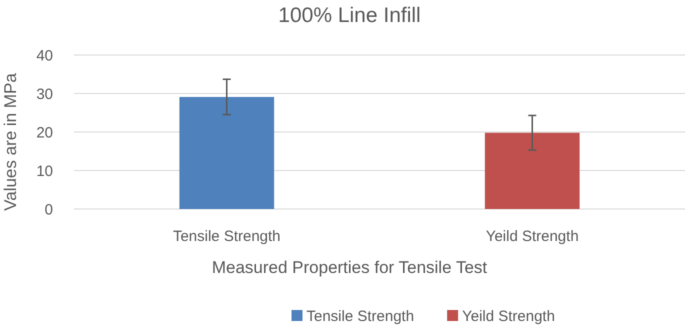 The width and height of the screenshot is (685, 332). I want to click on y-tick-label: 30, so click(44, 94).